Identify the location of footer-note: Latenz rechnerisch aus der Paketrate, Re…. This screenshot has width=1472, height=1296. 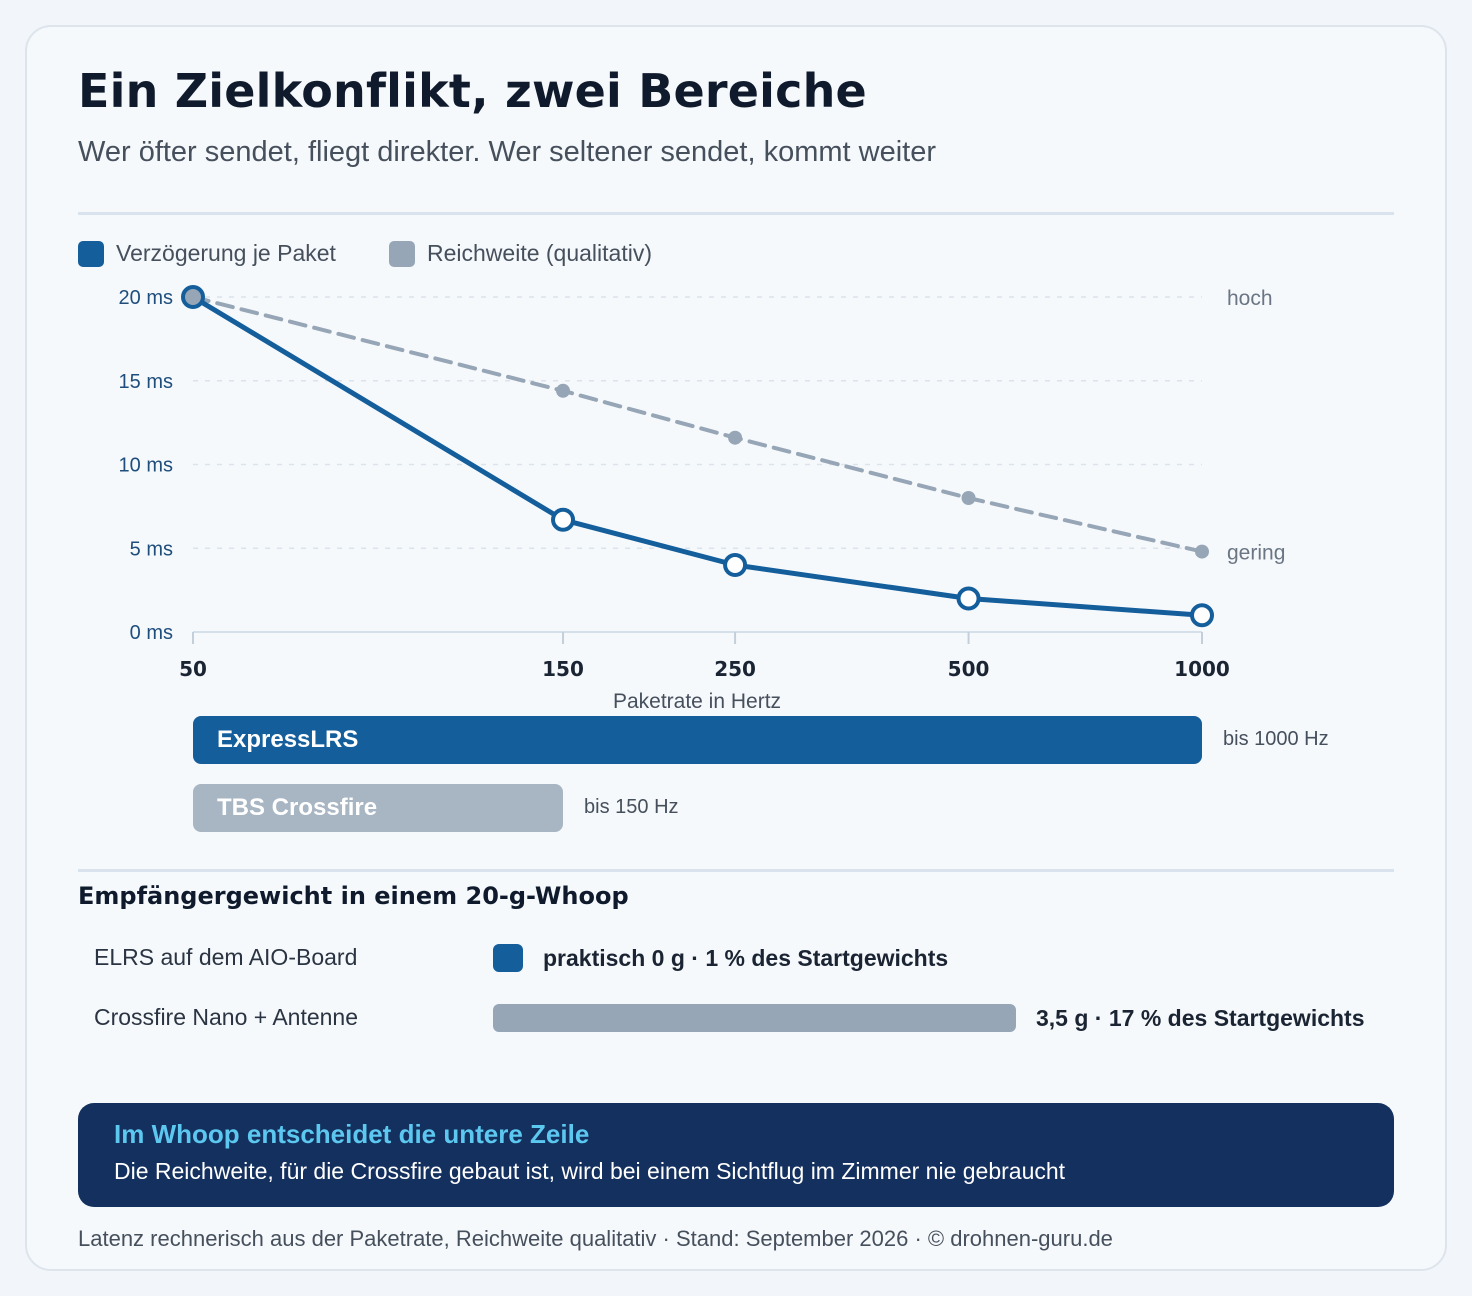
(595, 1238).